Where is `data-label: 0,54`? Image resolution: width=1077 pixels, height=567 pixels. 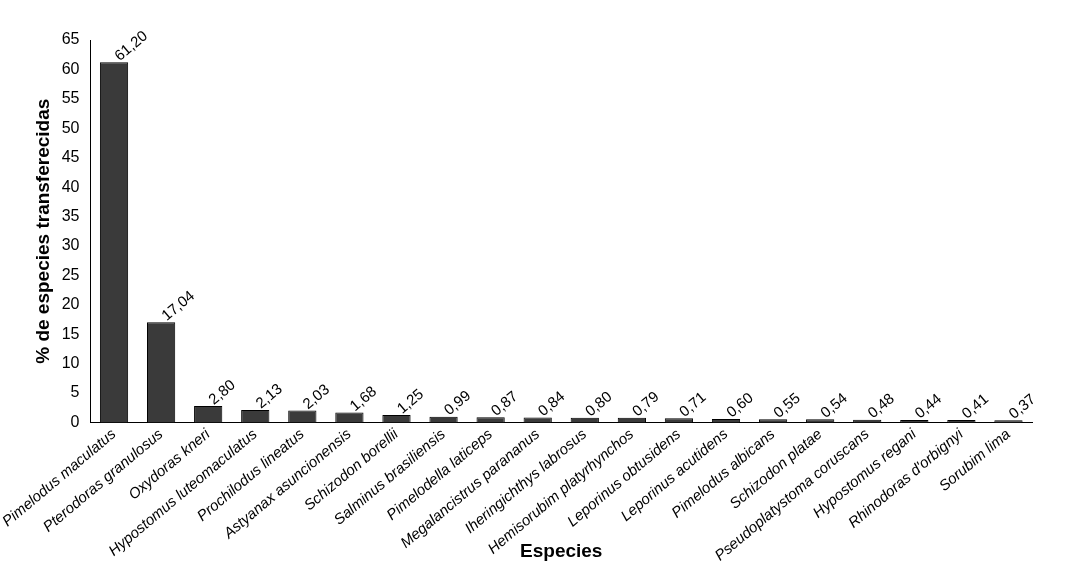
data-label: 0,54 is located at coordinates (833, 404).